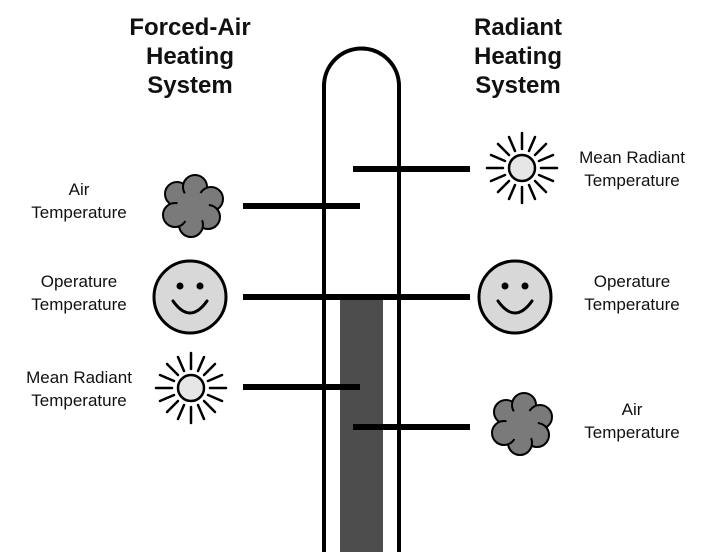  What do you see at coordinates (190, 85) in the screenshot?
I see `forced-air-heading-line-3: System` at bounding box center [190, 85].